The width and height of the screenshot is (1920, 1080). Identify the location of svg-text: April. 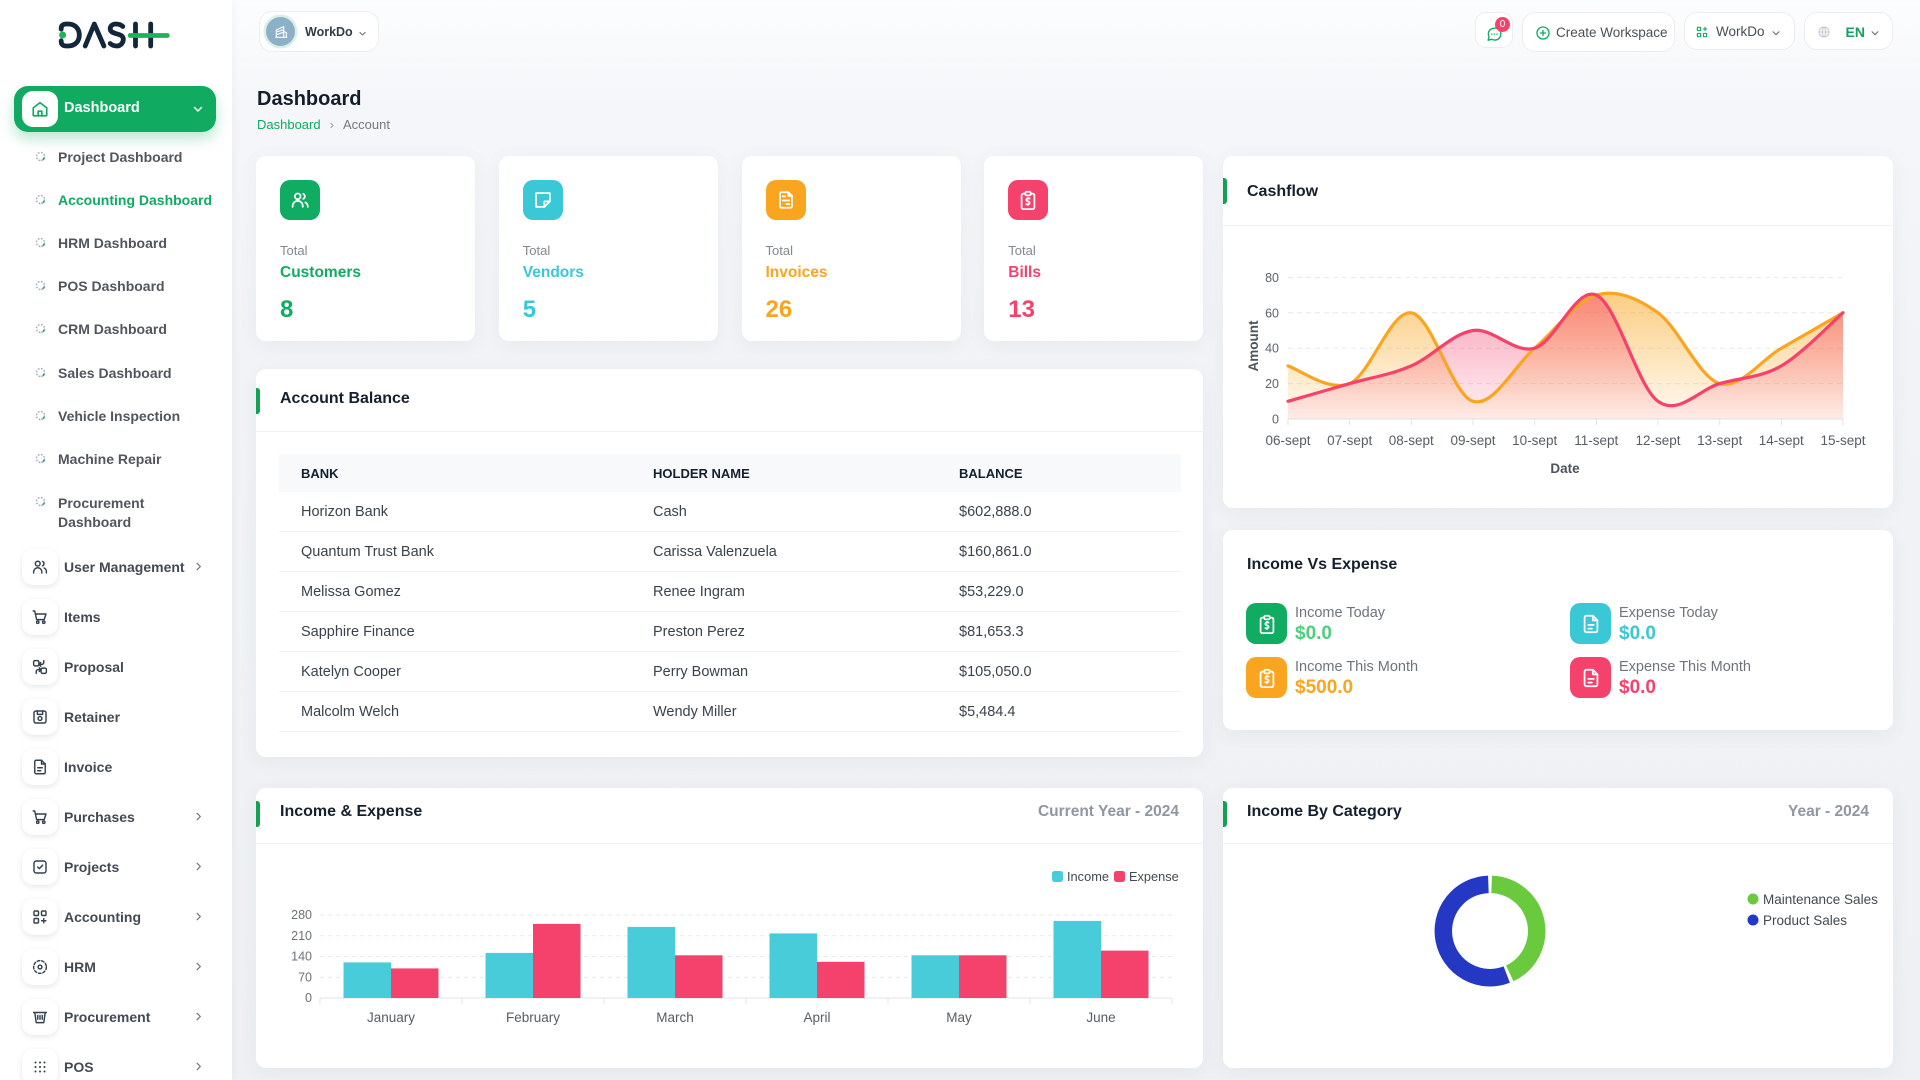
(816, 1017).